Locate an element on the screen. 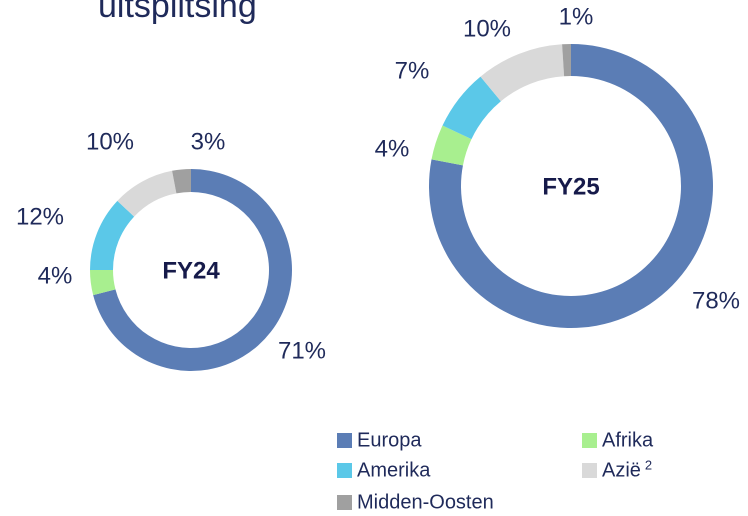 The image size is (748, 516). title: uitsplitsing is located at coordinates (177, 12).